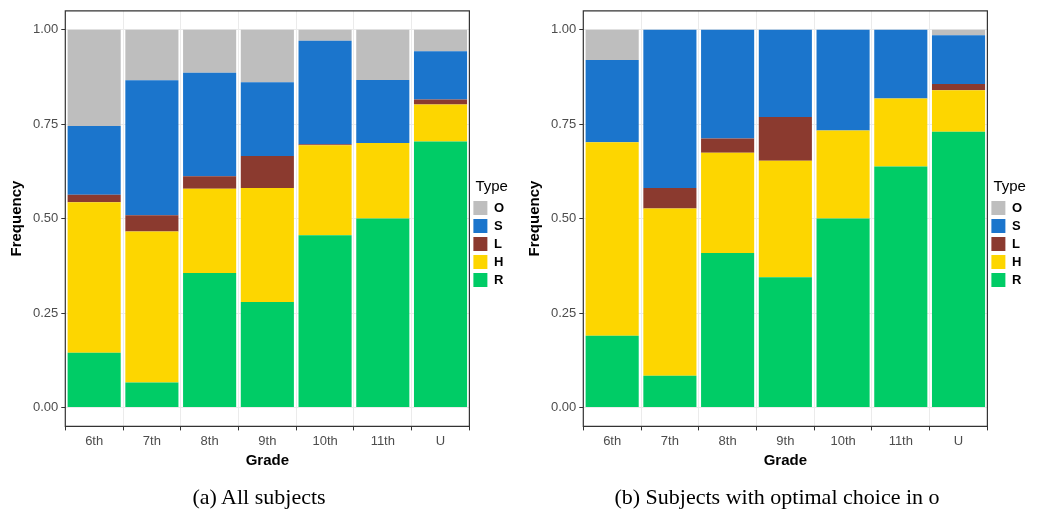  I want to click on text: (b) Subjects with optimal choice in o, so click(777, 497).